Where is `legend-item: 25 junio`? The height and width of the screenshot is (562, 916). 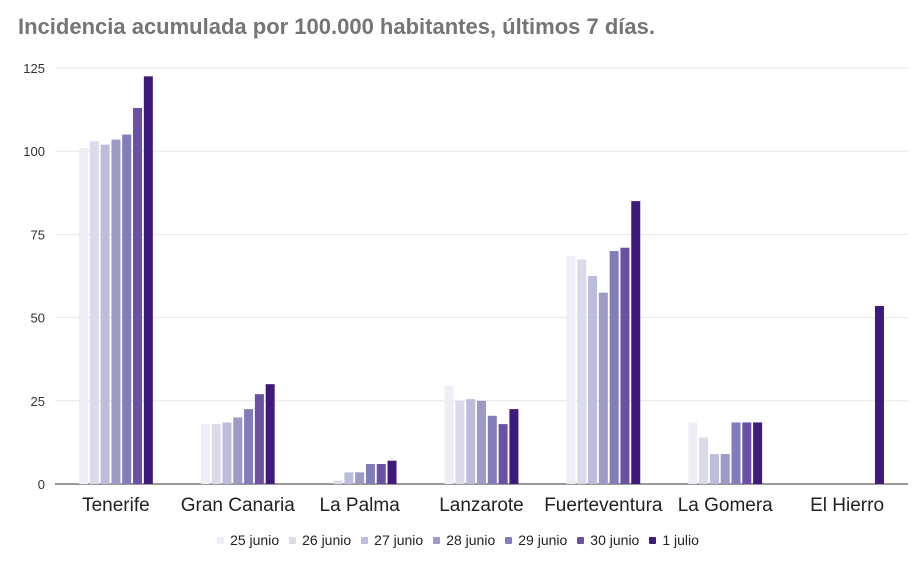
legend-item: 25 junio is located at coordinates (248, 540).